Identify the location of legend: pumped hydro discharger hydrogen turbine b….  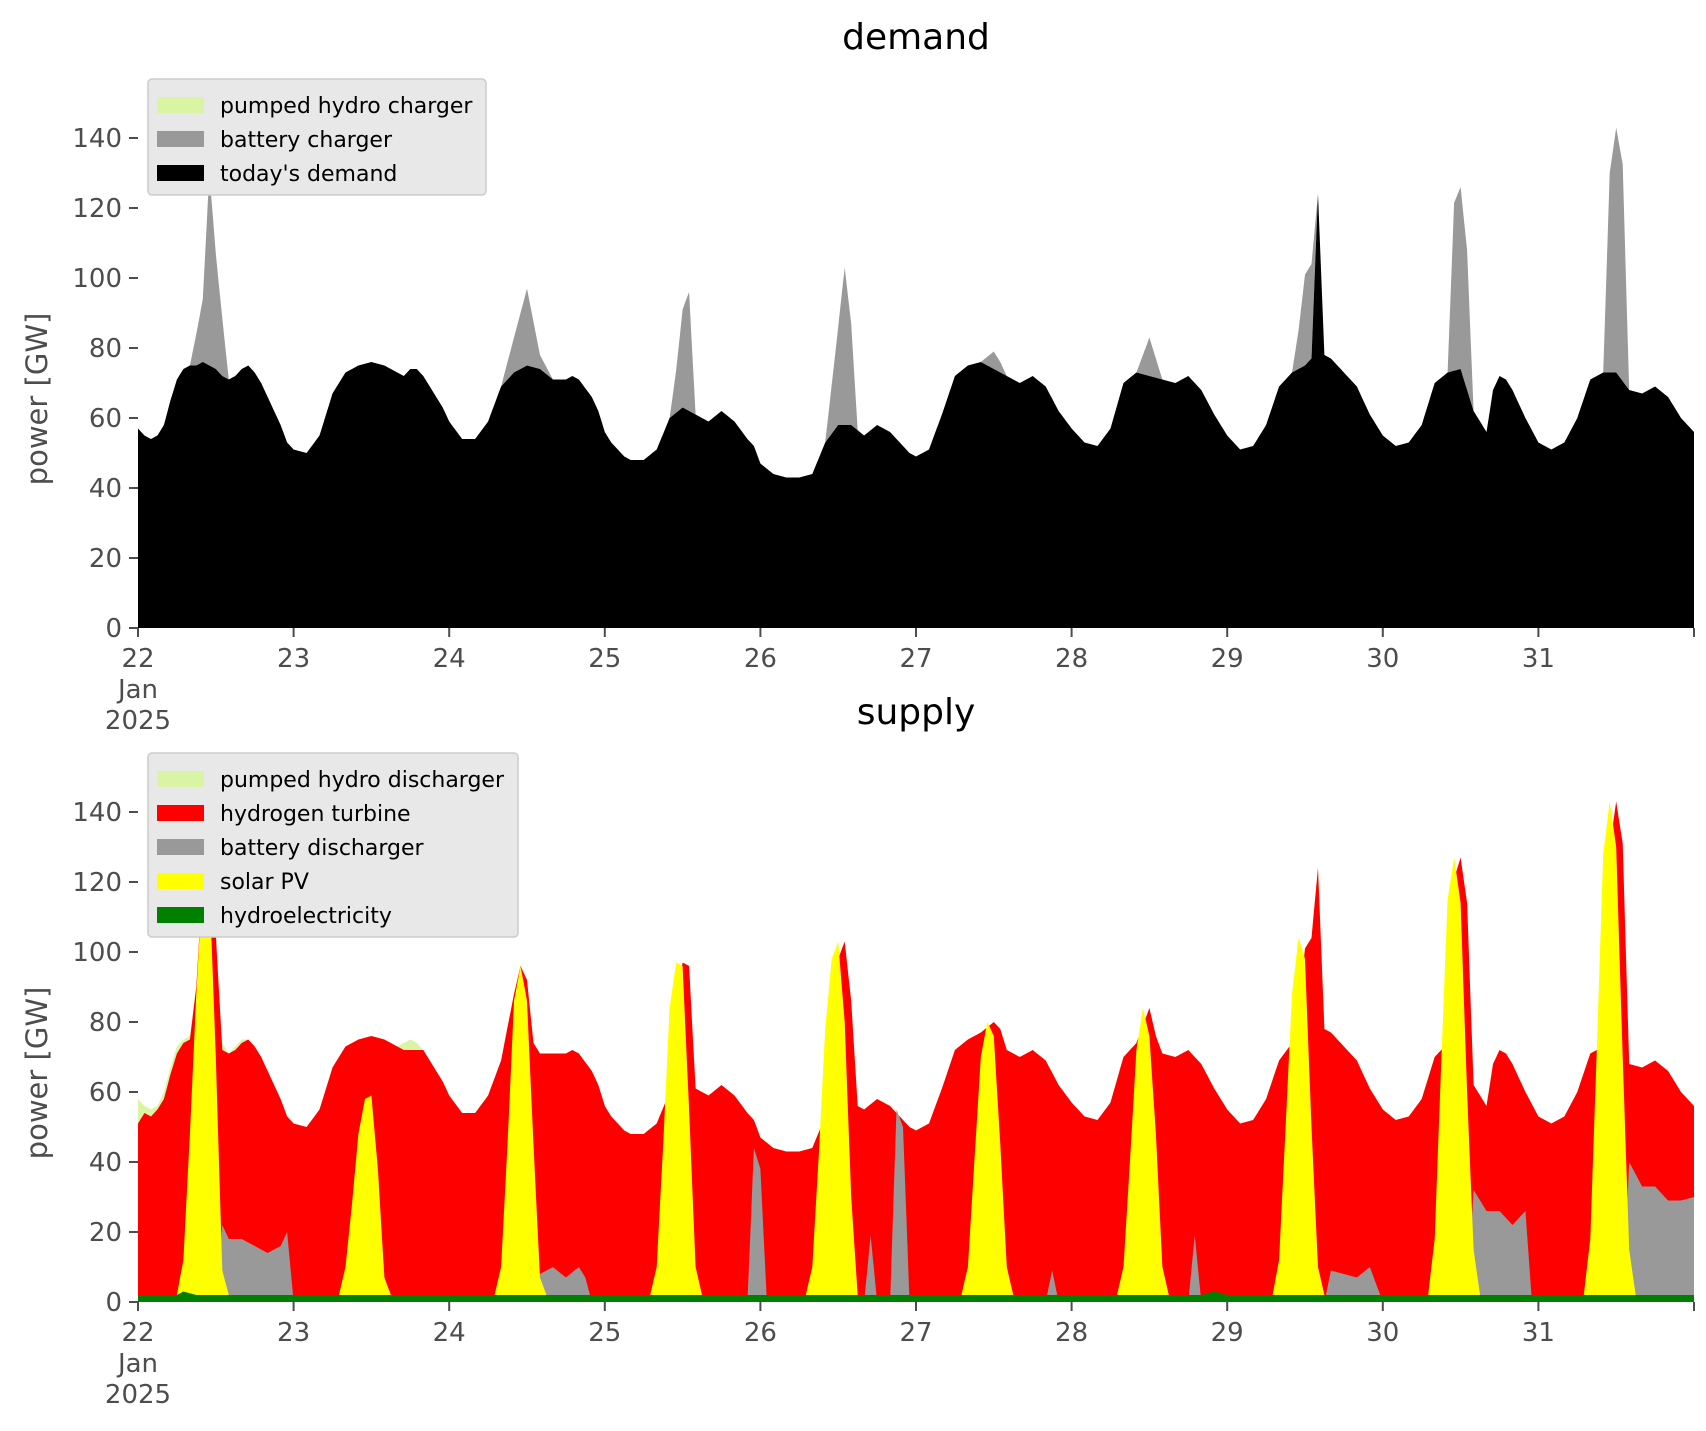
(333, 845).